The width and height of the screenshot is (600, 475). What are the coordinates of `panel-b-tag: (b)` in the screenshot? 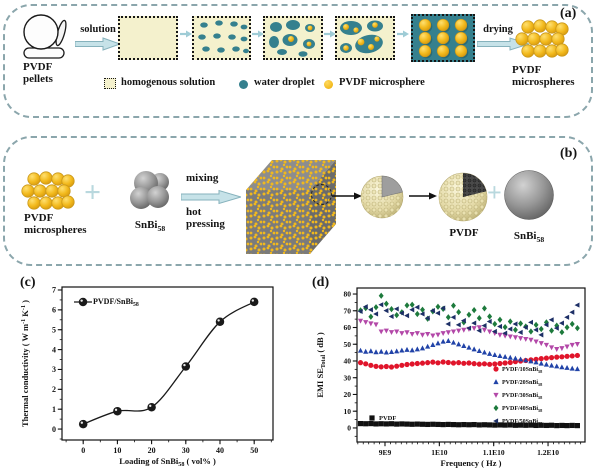 It's located at (569, 153).